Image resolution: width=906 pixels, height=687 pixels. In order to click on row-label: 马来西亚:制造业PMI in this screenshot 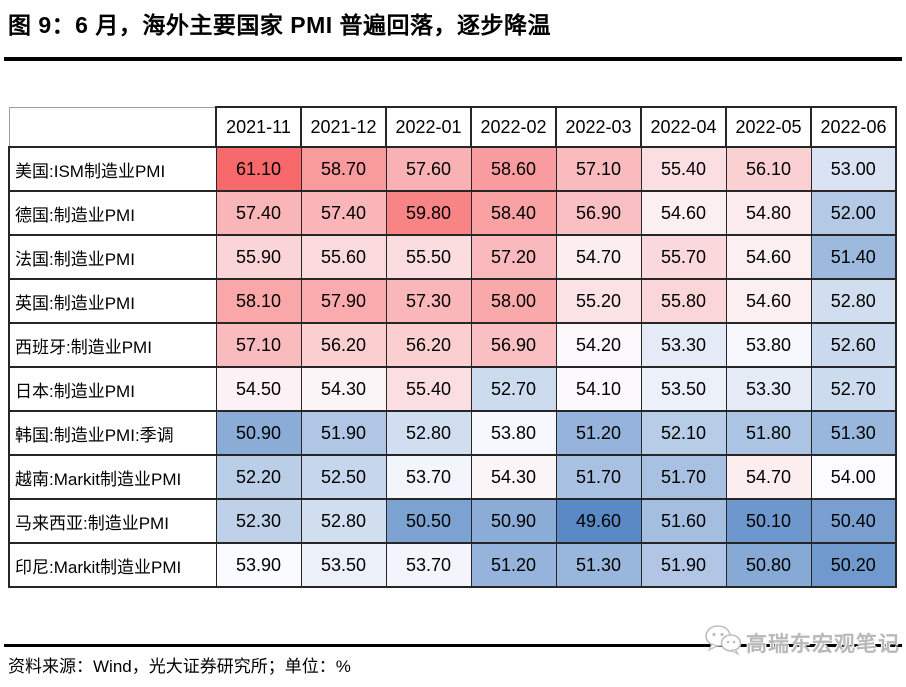, I will do `click(112, 521)`.